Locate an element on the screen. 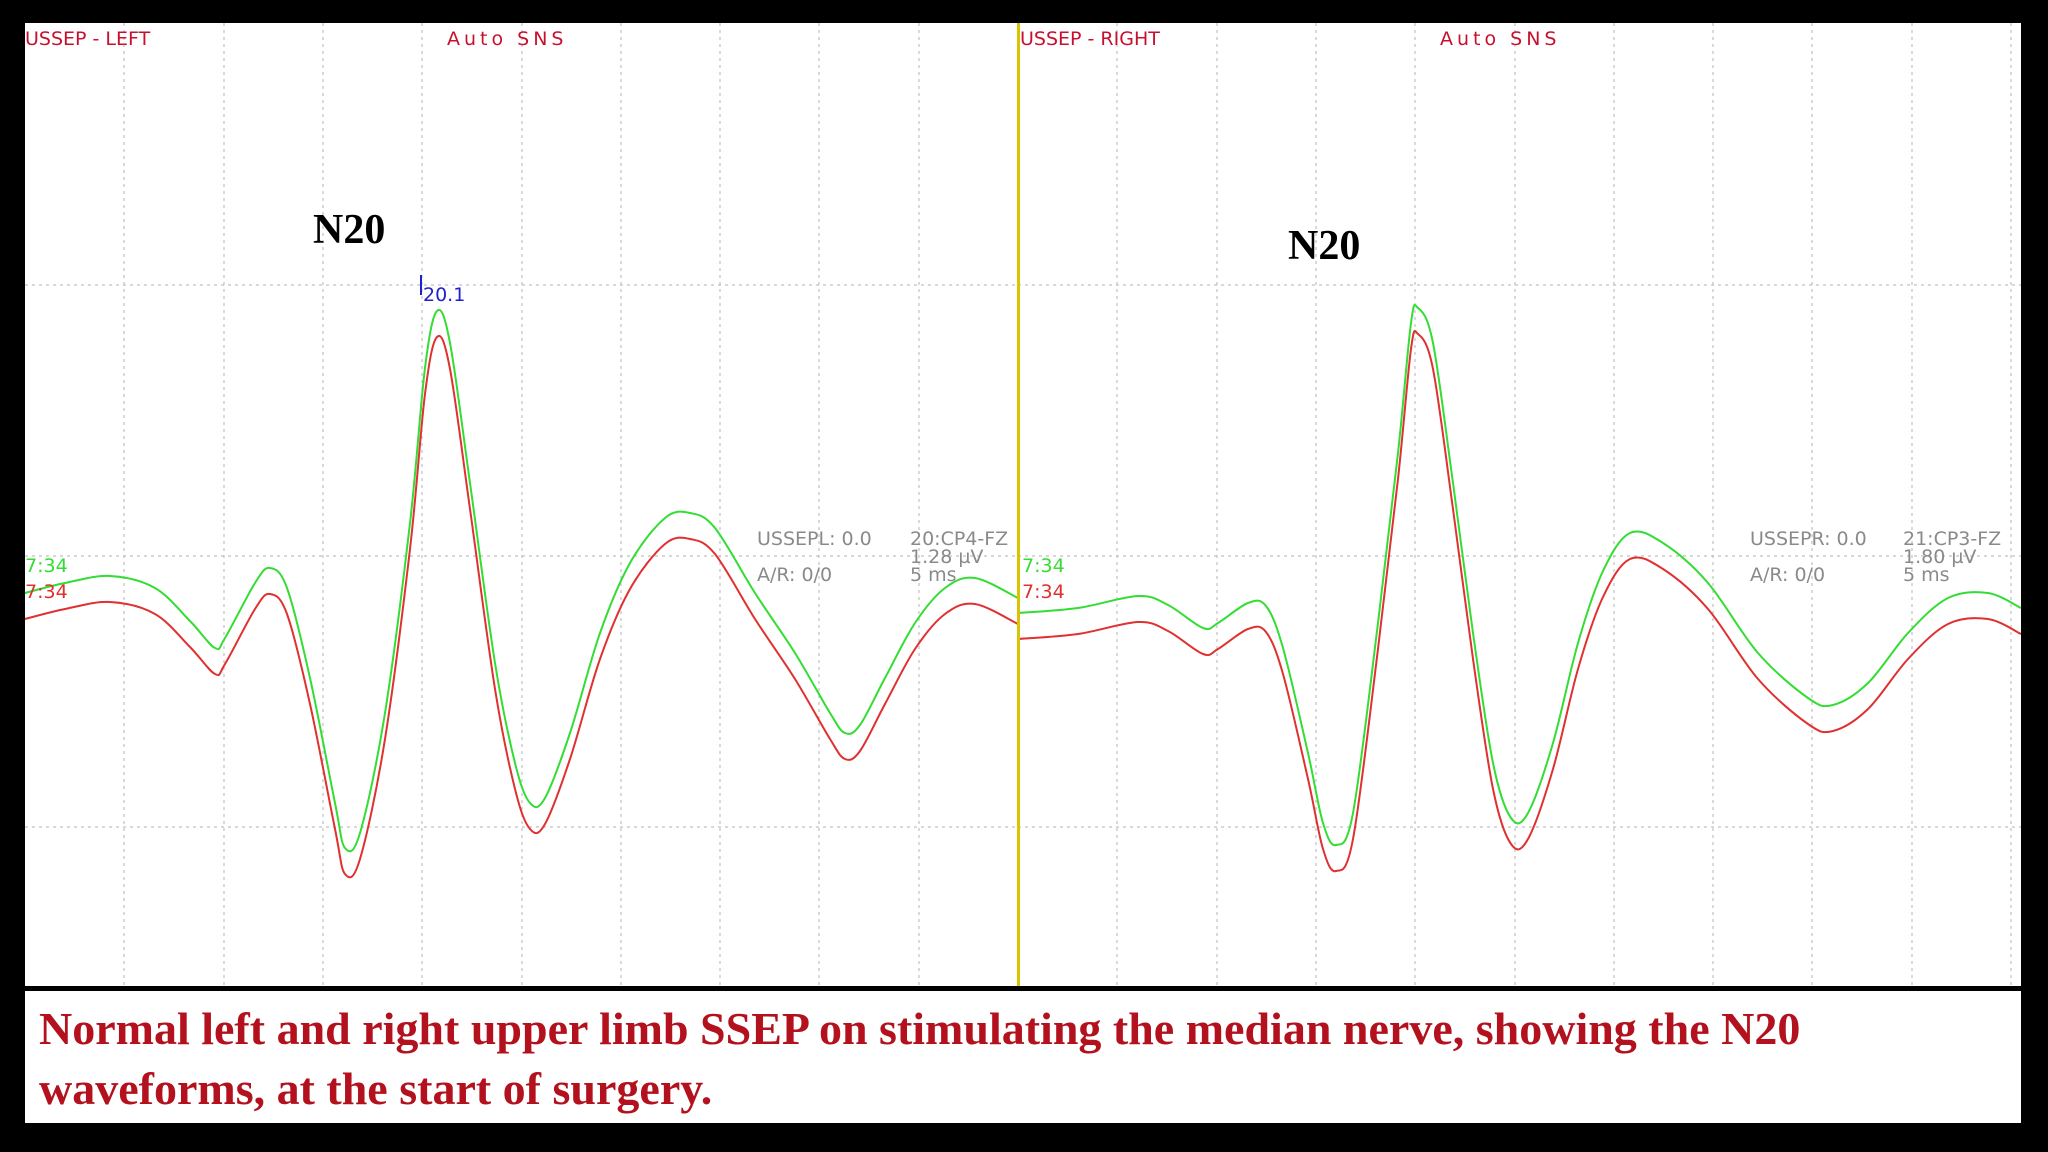  right-montage-info: 21:CP3-FZ is located at coordinates (1952, 539).